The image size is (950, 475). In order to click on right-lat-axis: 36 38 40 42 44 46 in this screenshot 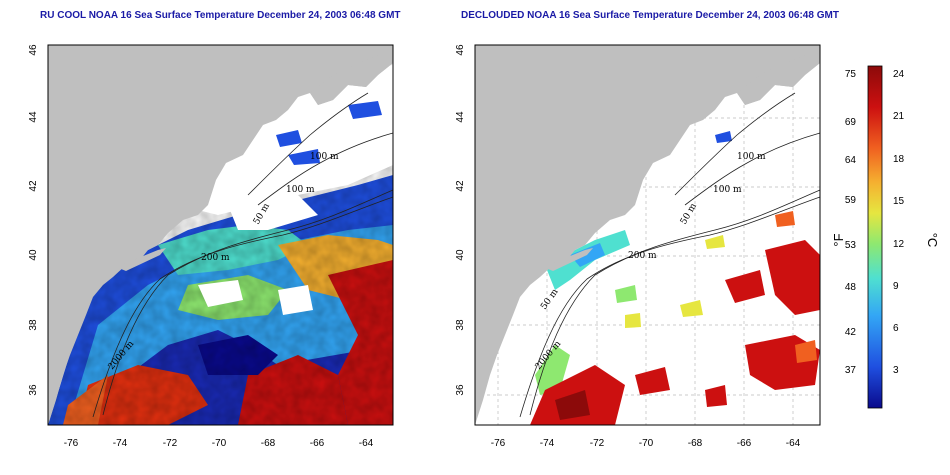, I will do `click(460, 220)`.